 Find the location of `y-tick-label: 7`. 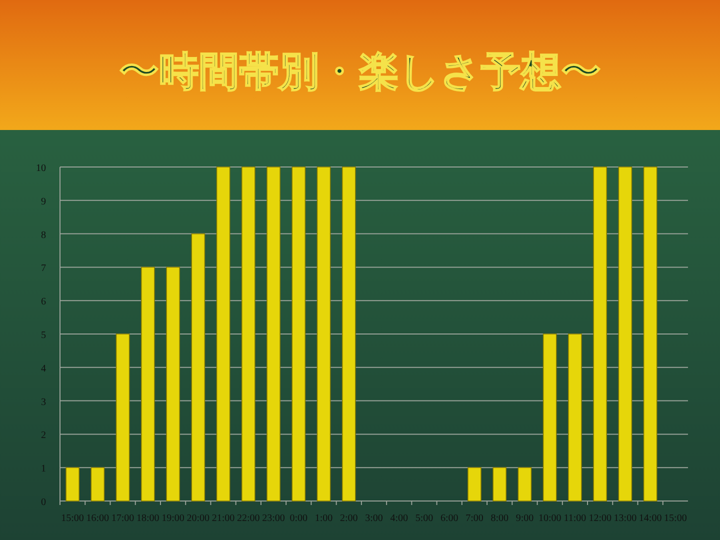

y-tick-label: 7 is located at coordinates (43, 268).